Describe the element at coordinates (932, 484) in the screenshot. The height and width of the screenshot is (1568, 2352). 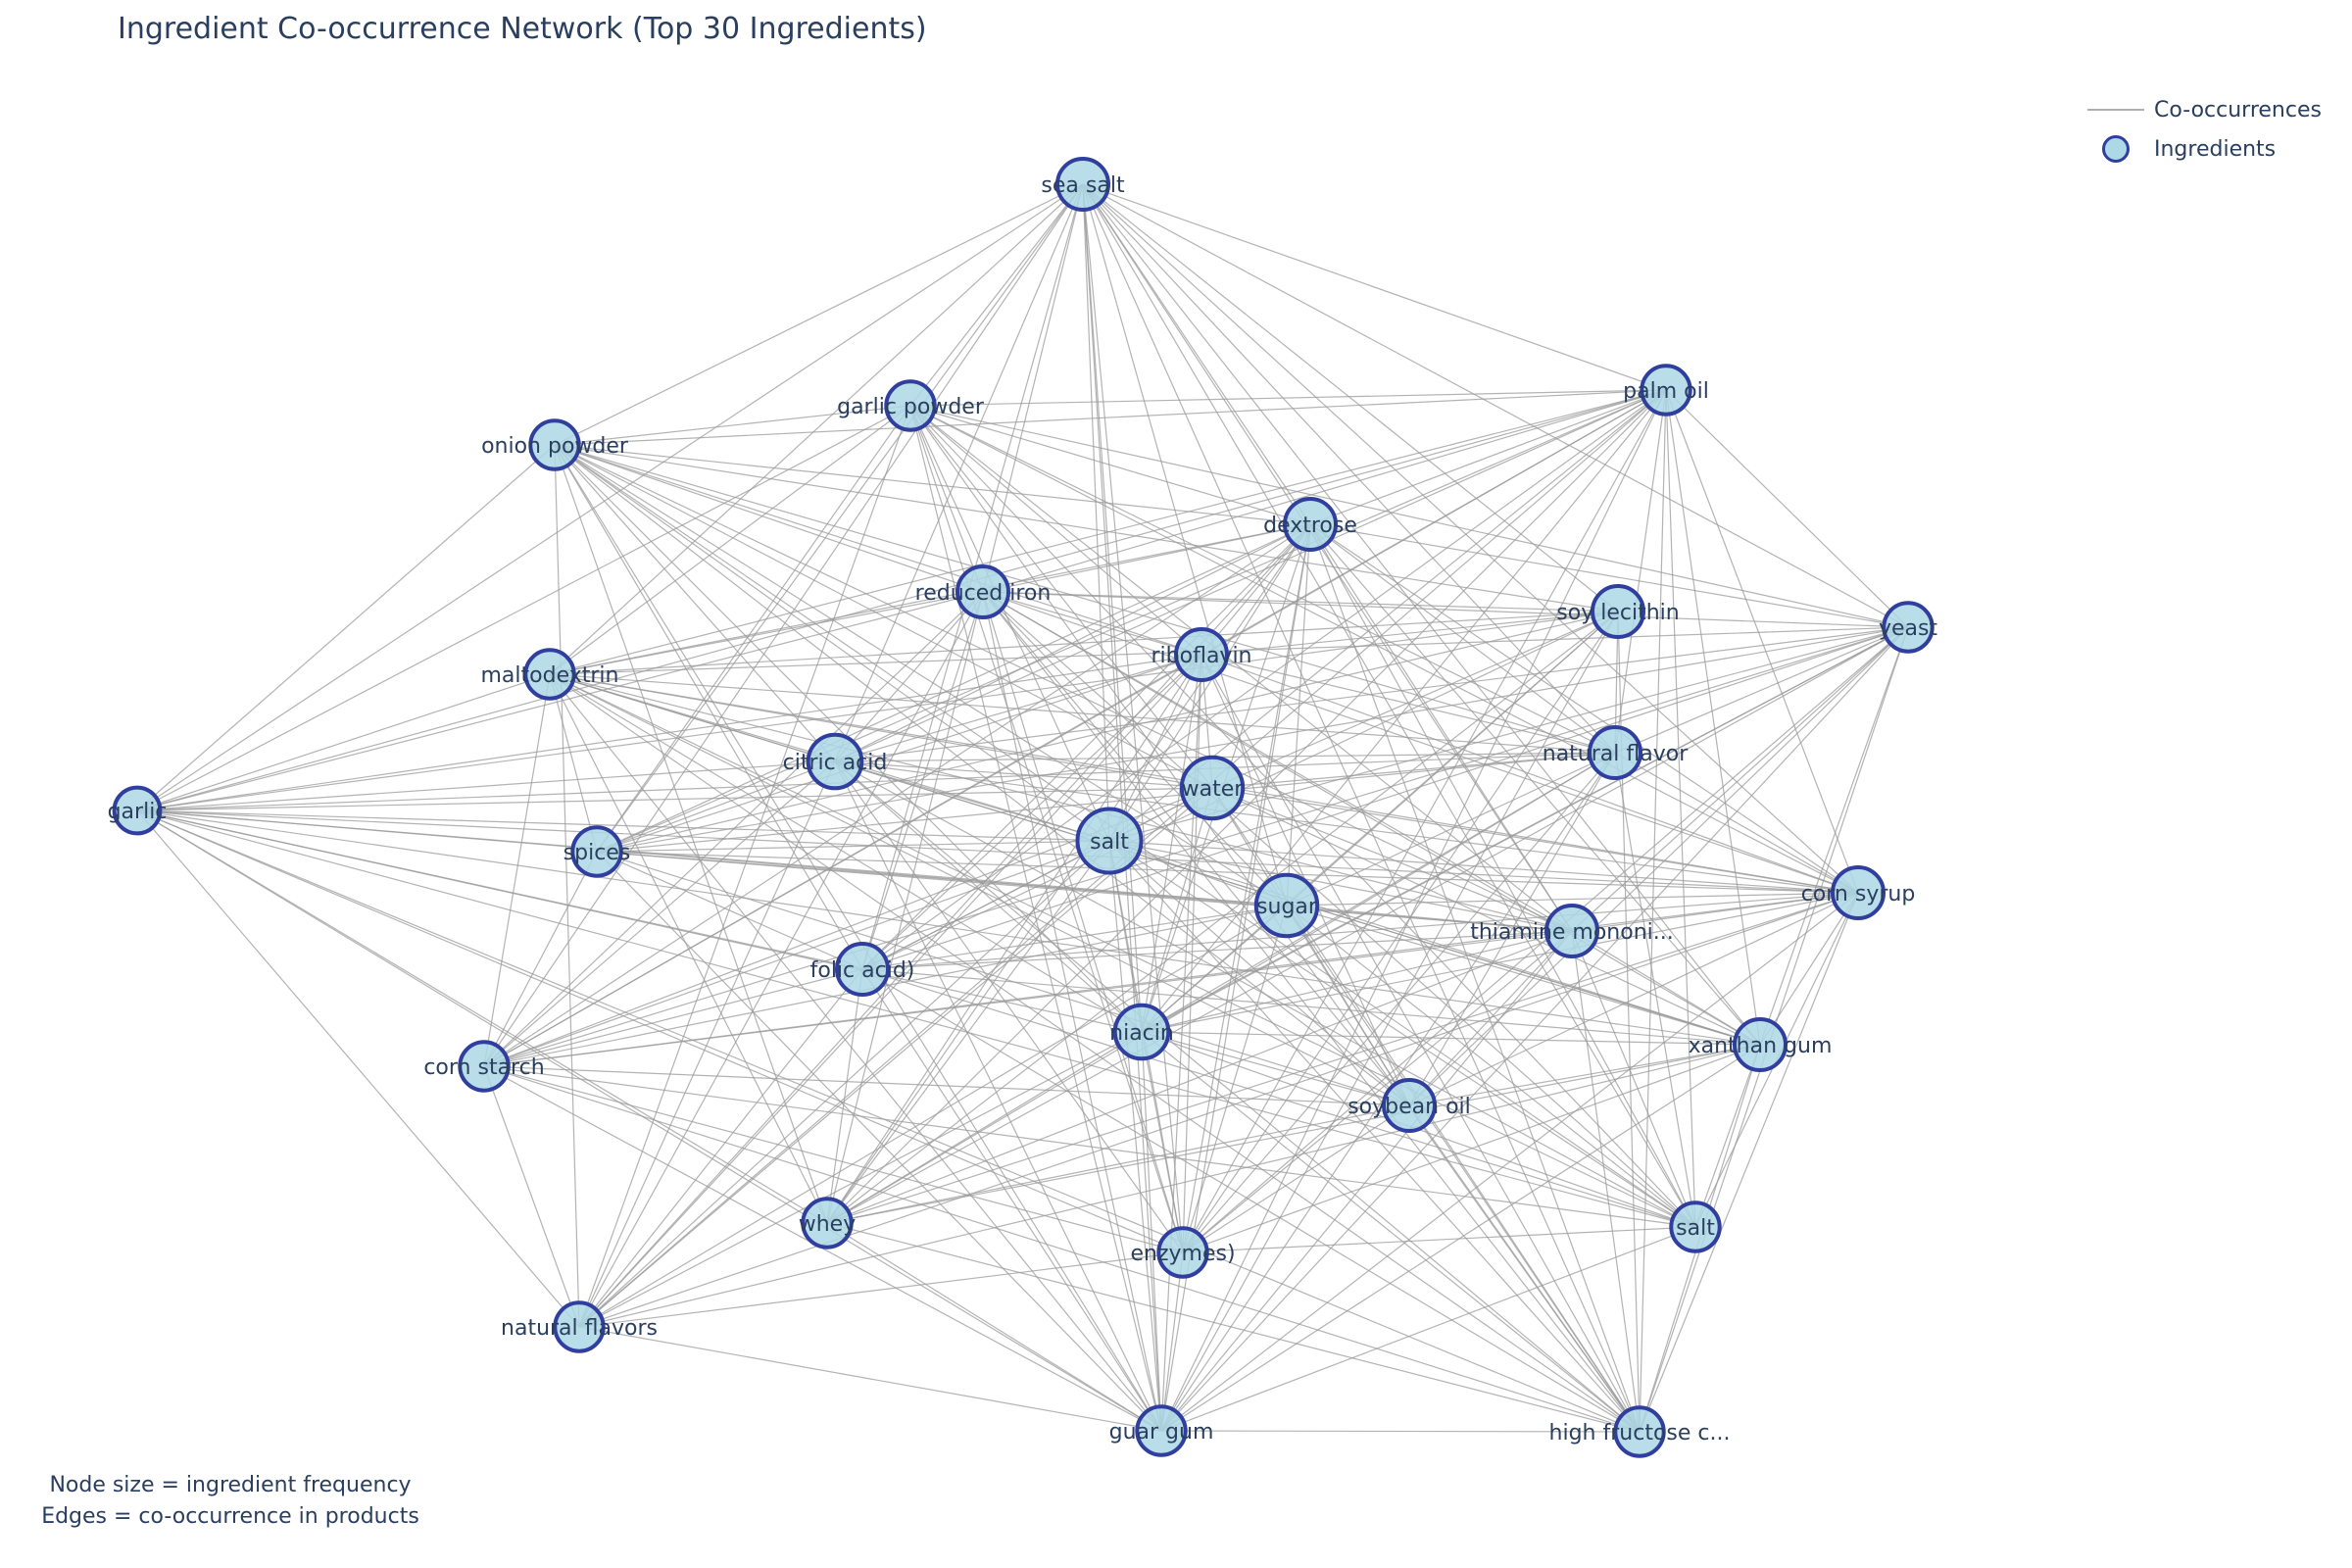
I see `edge-n4-n5` at that location.